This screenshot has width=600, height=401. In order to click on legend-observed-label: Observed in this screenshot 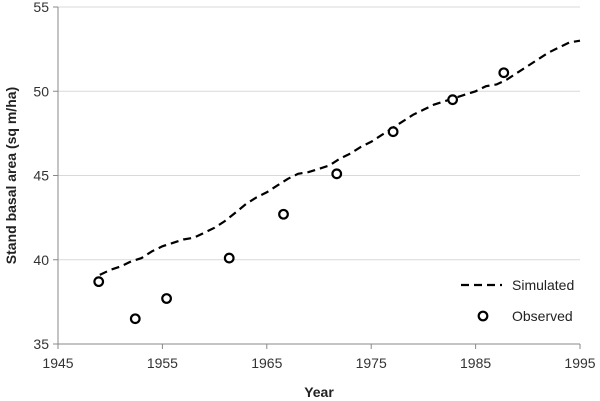, I will do `click(542, 316)`.